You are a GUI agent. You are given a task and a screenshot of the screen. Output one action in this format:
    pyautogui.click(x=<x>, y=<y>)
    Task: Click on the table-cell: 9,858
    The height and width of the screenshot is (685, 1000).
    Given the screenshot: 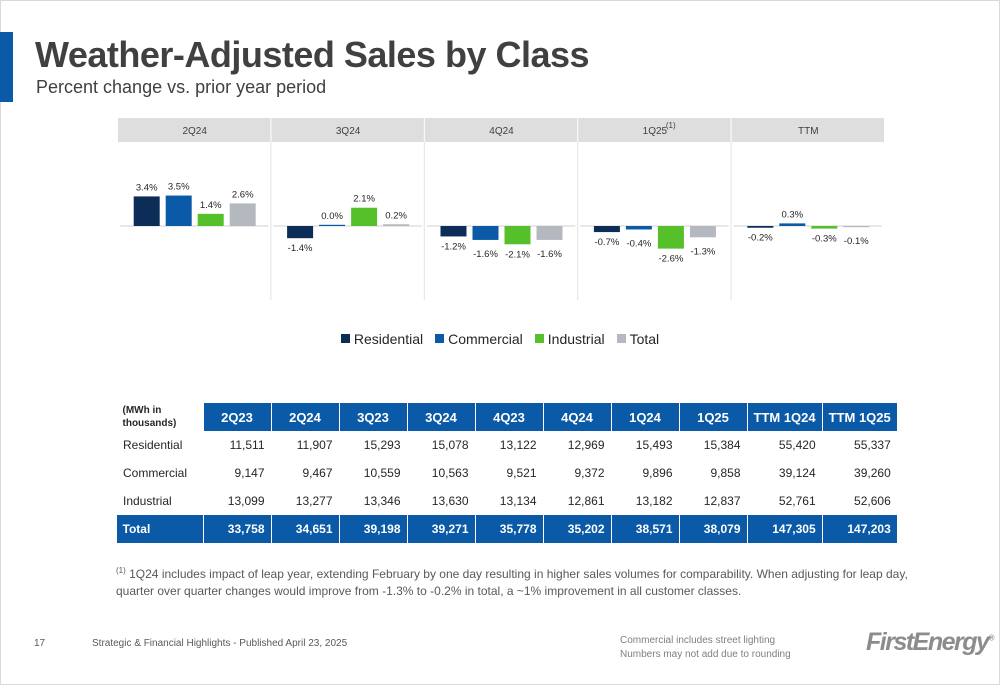 What is the action you would take?
    pyautogui.click(x=725, y=473)
    